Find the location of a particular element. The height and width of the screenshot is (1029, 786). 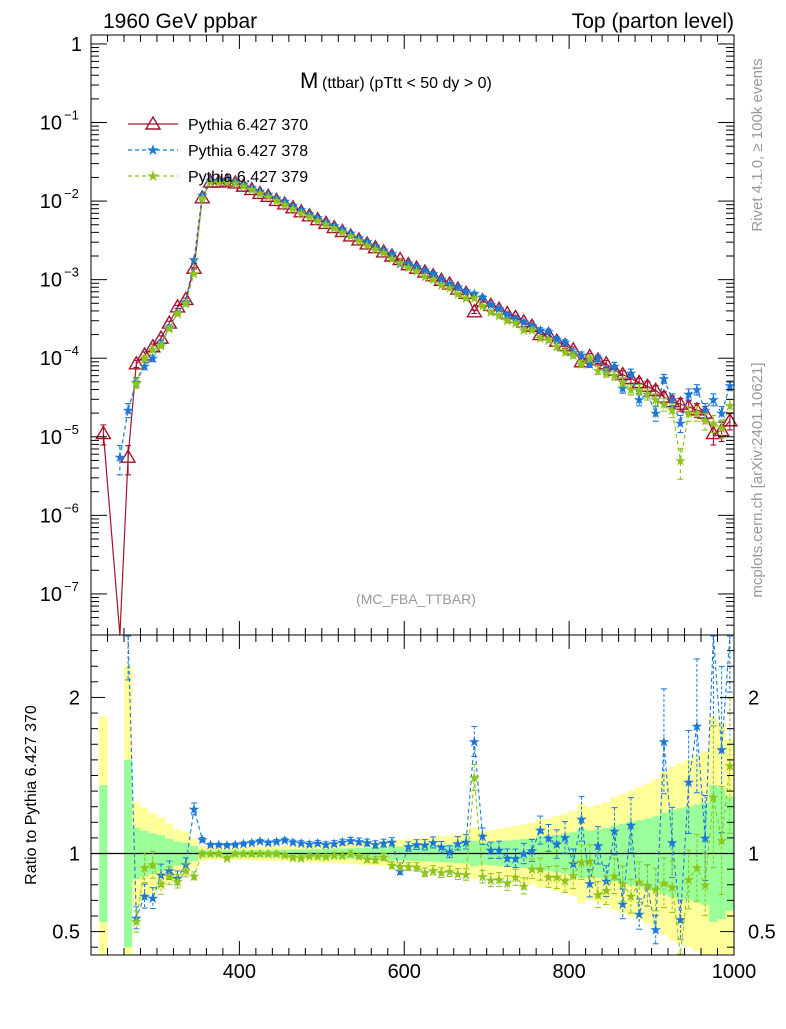

y-tick-exponent: −7 is located at coordinates (71, 586).